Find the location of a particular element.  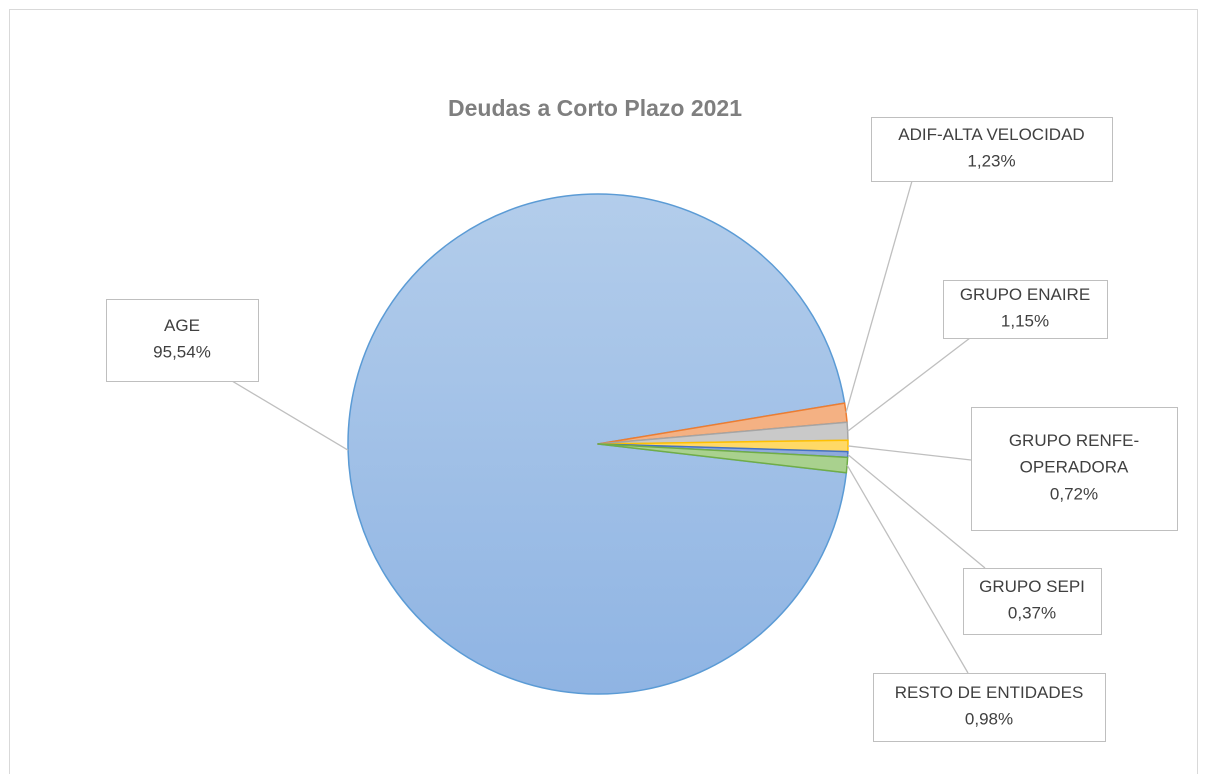

slice-label: GRUPO RENFE-OPERADORA is located at coordinates (1074, 454).